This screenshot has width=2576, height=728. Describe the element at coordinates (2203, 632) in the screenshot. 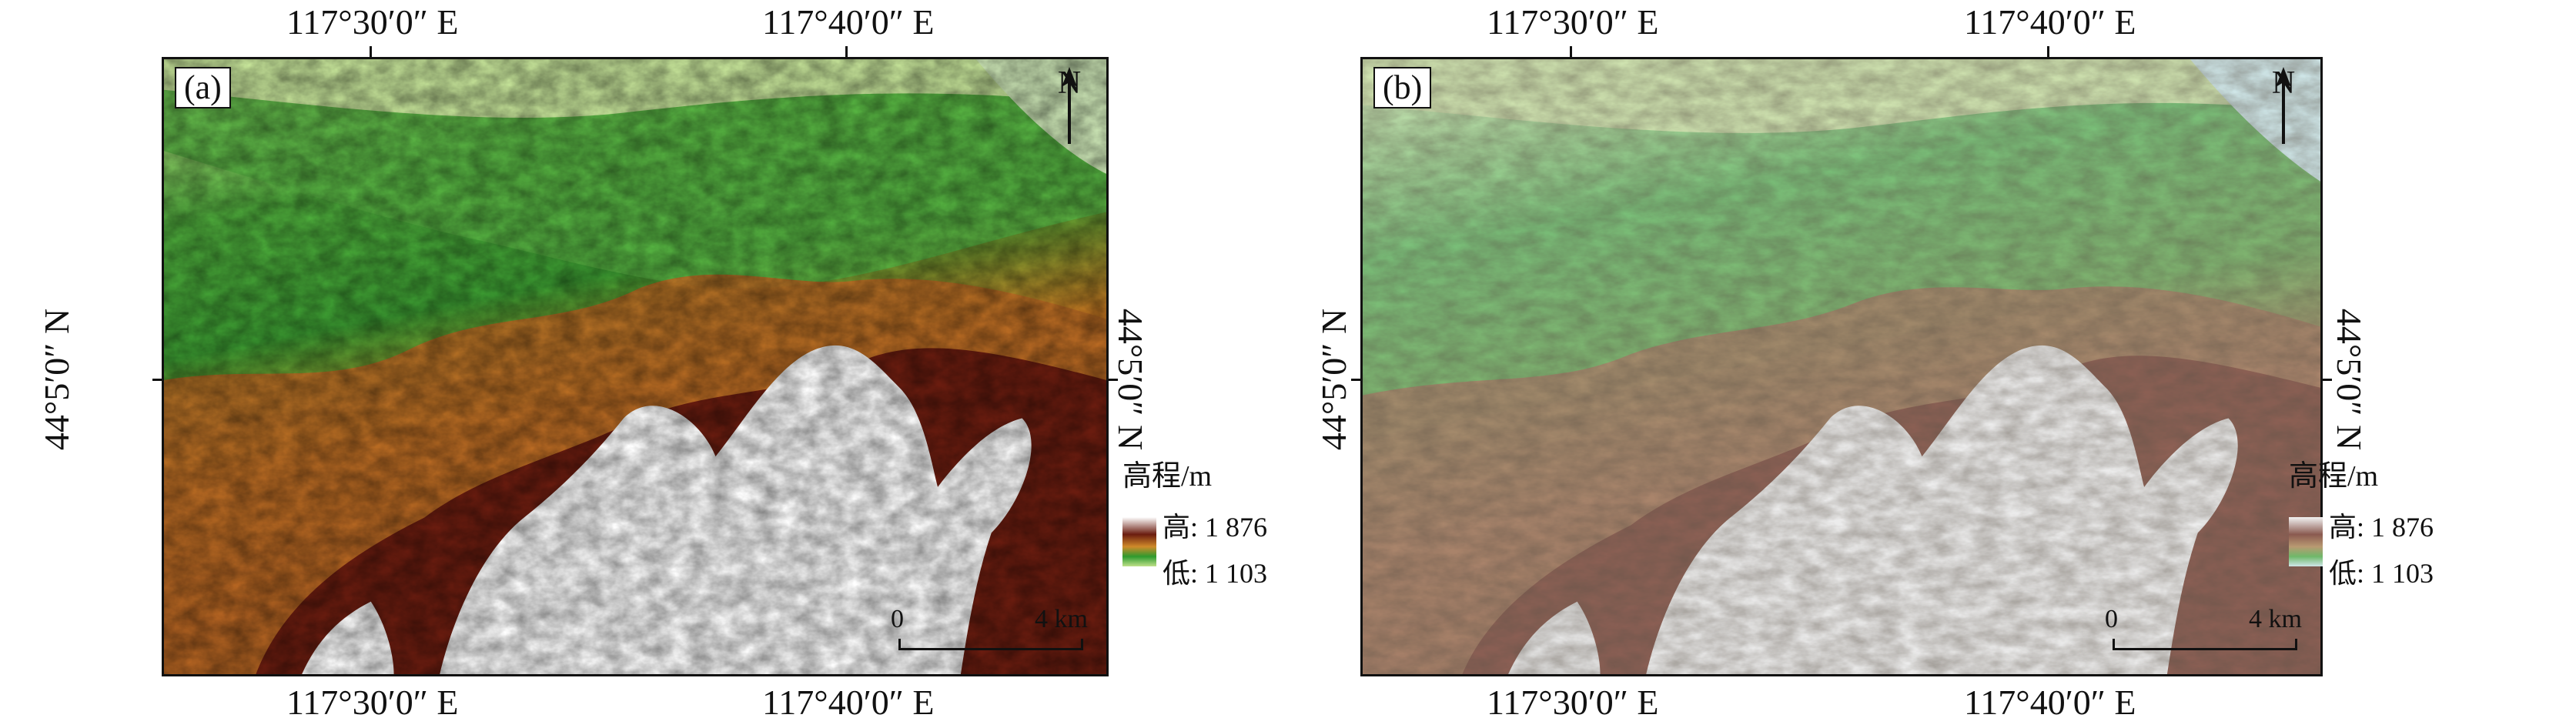

I see `scale-bar-b: 0 4 km` at that location.